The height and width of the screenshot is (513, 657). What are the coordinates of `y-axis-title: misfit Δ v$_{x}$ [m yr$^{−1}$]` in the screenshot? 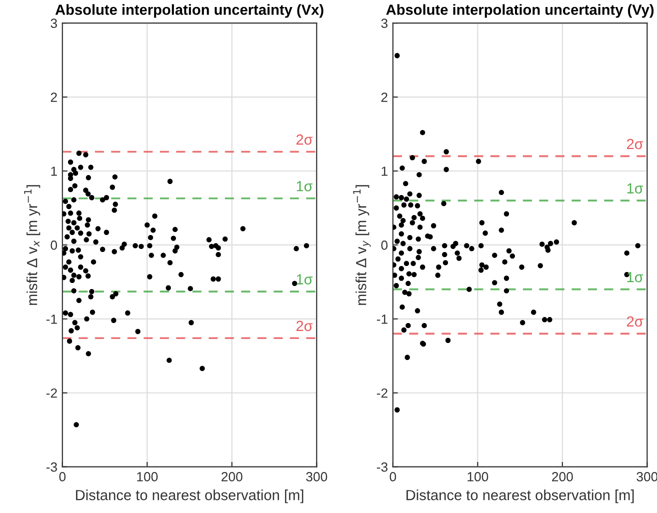 It's located at (32, 245).